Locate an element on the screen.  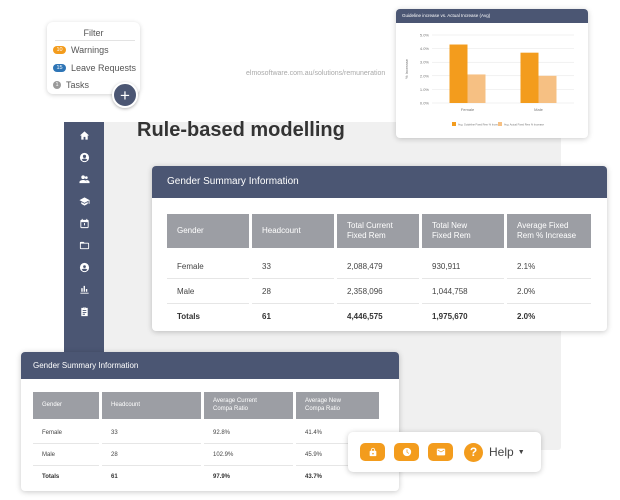
filter-item-label: Leave Requests is located at coordinates (104, 68).